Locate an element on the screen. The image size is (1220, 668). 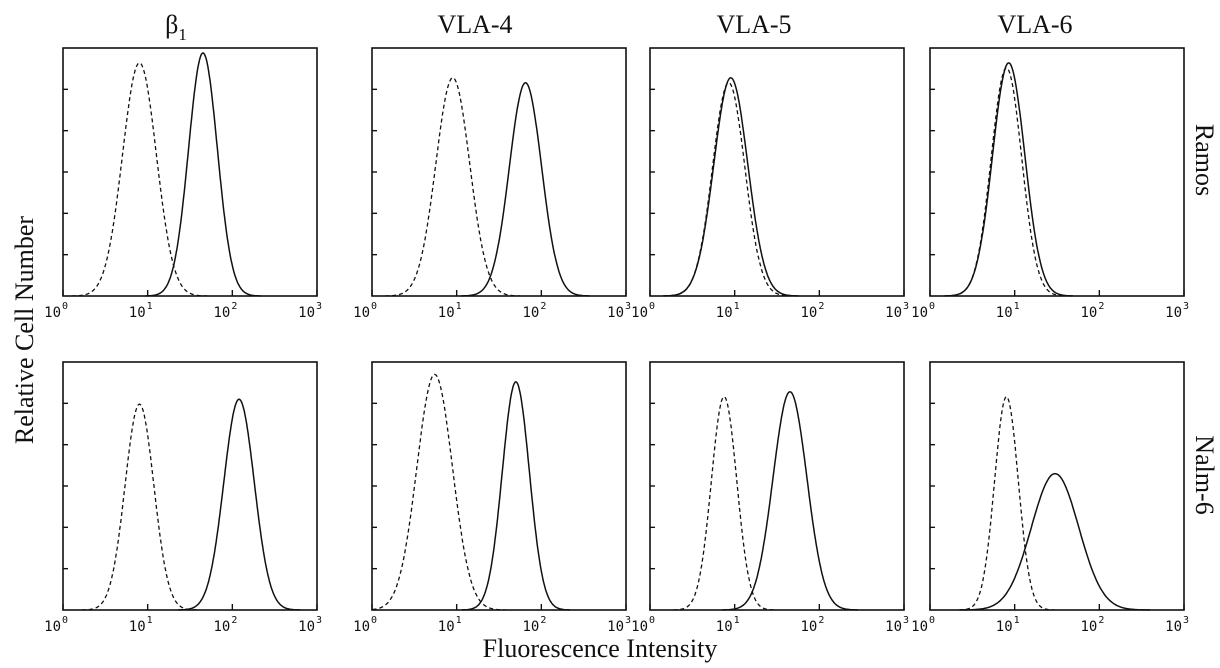
dashed-histogram-nalm6-vla4 is located at coordinates (439, 492).